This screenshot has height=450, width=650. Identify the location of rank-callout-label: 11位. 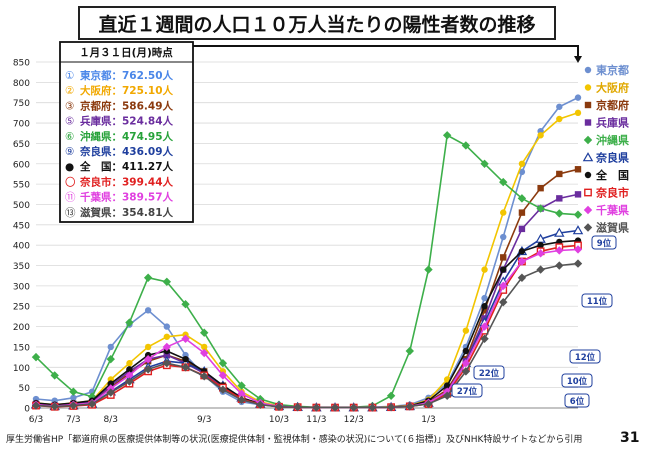
(597, 301).